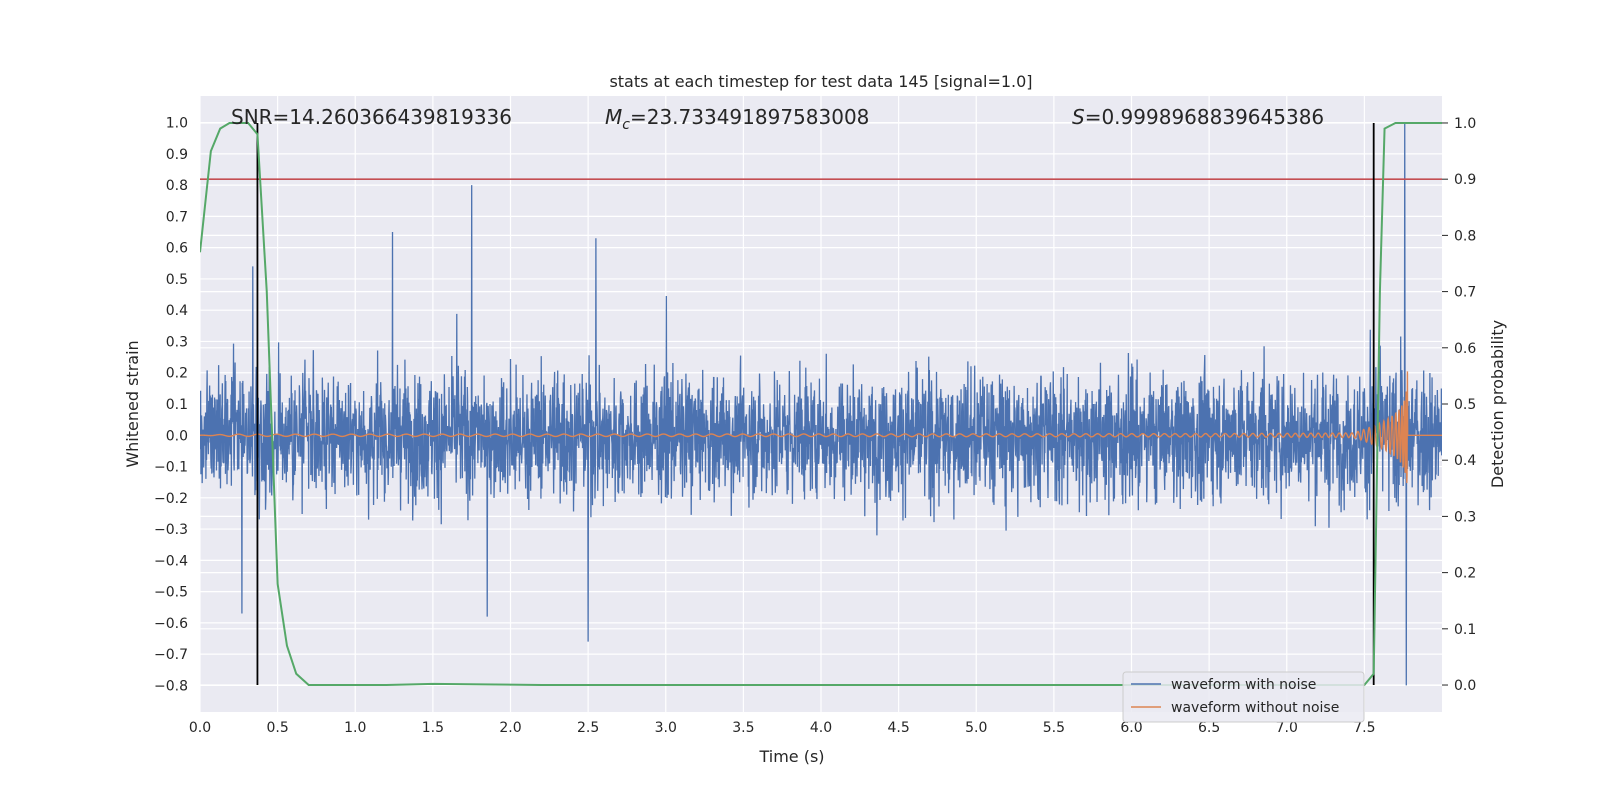 This screenshot has width=1600, height=800. I want to click on x-tick-label: 2.5, so click(588, 728).